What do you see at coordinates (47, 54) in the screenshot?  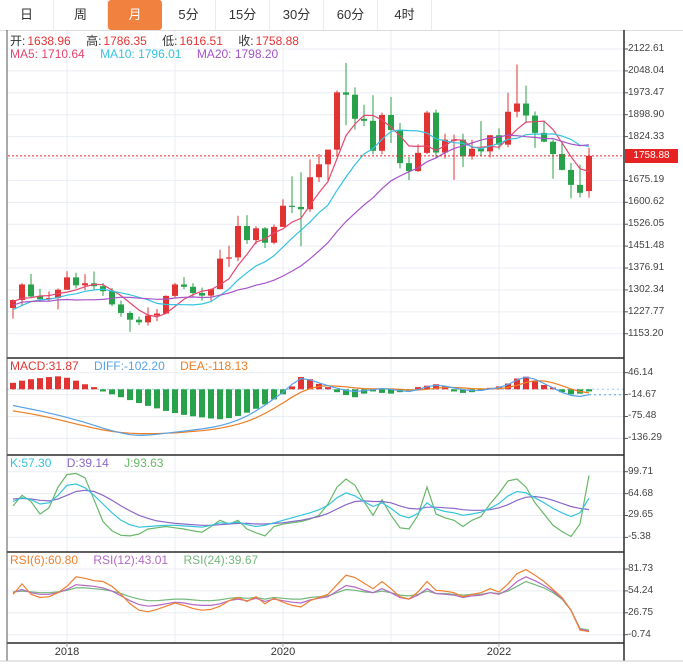 I see `ma5-value: MA5: 1710.64` at bounding box center [47, 54].